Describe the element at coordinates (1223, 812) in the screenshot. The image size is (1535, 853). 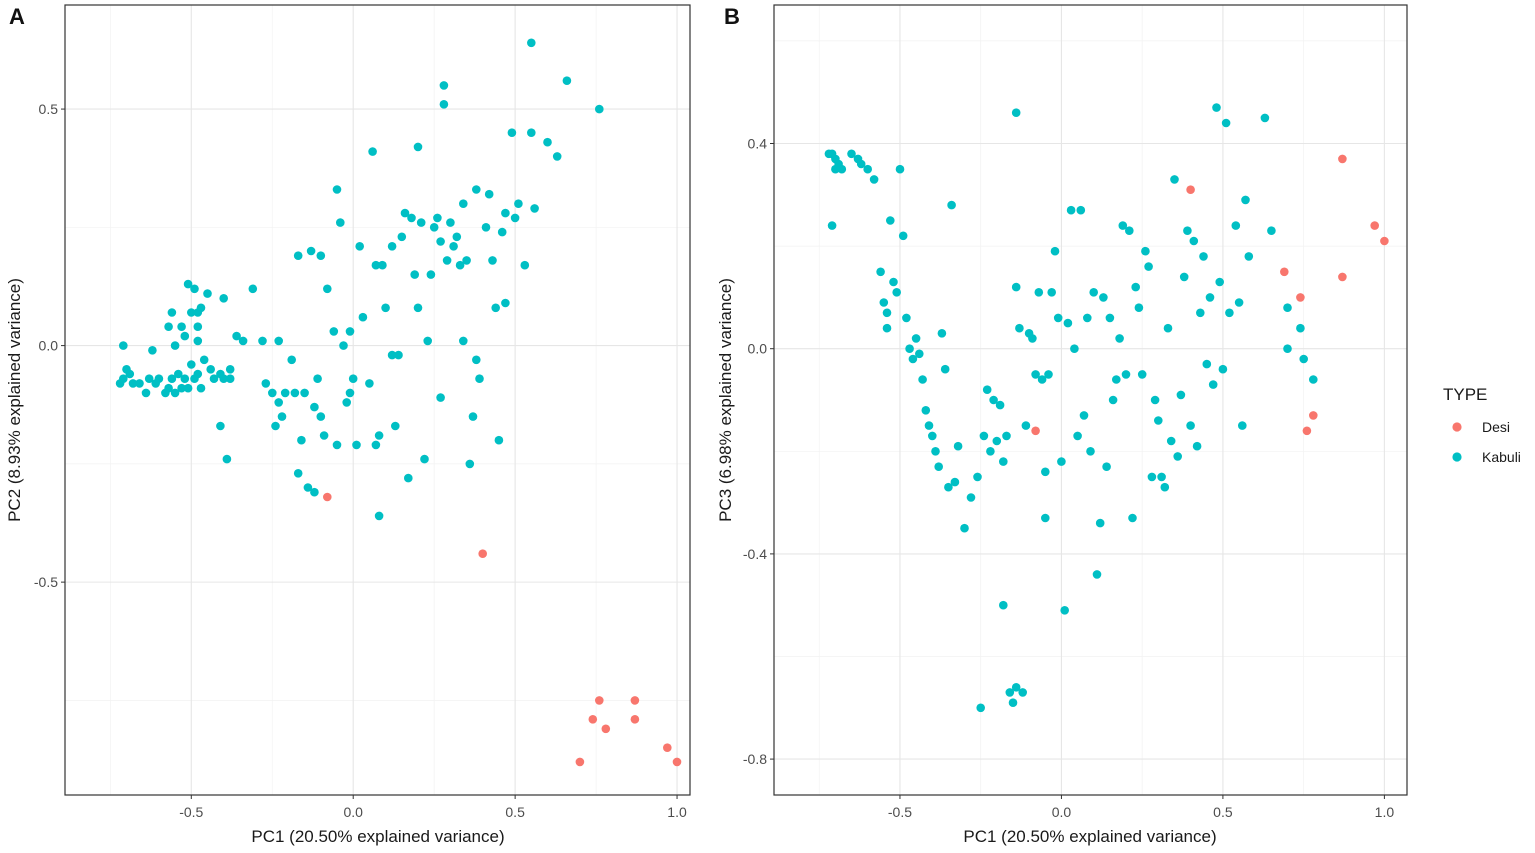
I see `panel-b-x-tick-label: 0.5` at that location.